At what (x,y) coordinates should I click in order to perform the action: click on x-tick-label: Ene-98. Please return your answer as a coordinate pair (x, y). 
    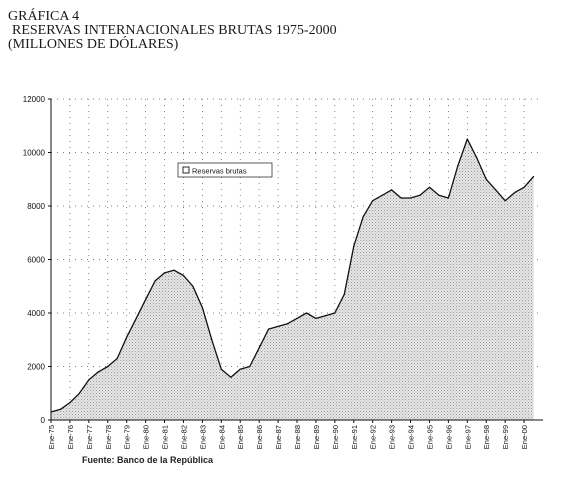
    Looking at the image, I should click on (486, 437).